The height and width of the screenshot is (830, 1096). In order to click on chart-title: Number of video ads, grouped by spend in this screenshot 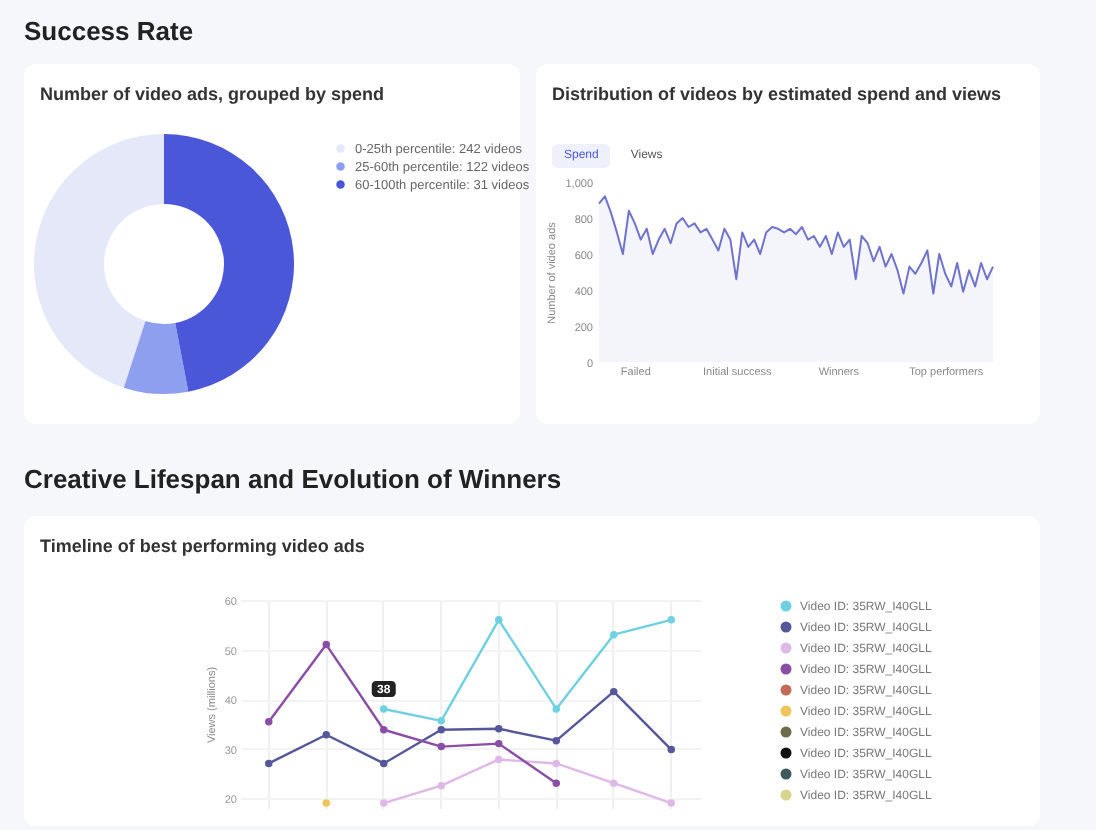, I will do `click(212, 94)`.